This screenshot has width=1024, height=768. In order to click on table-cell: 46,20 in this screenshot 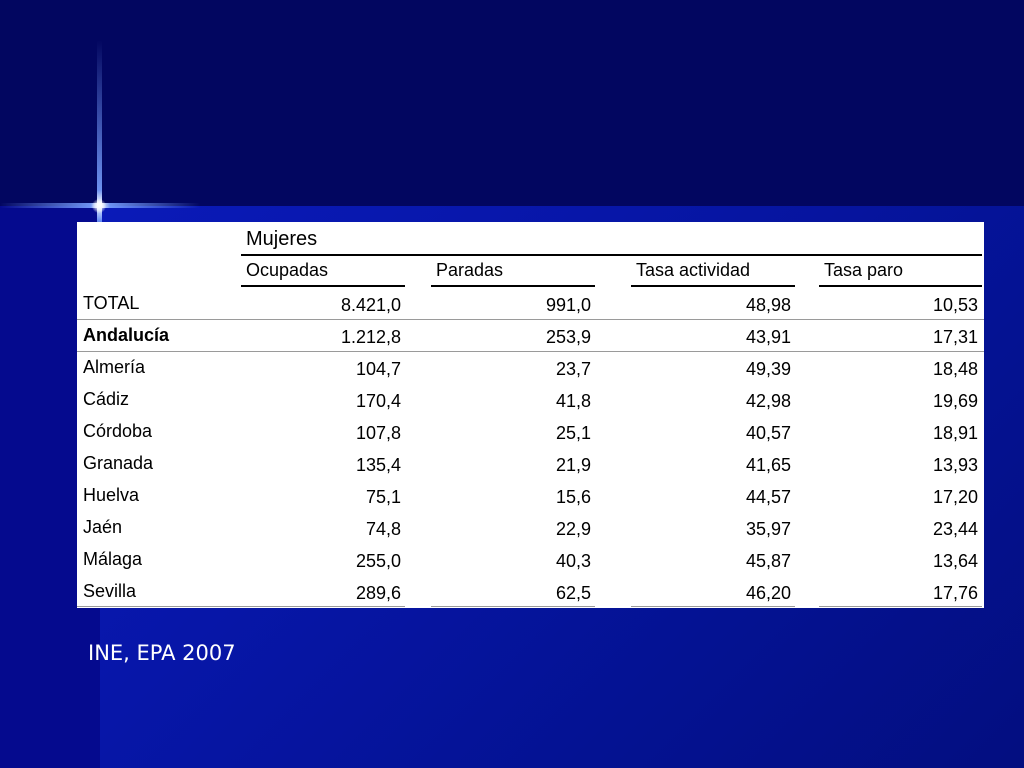, I will do `click(768, 593)`.